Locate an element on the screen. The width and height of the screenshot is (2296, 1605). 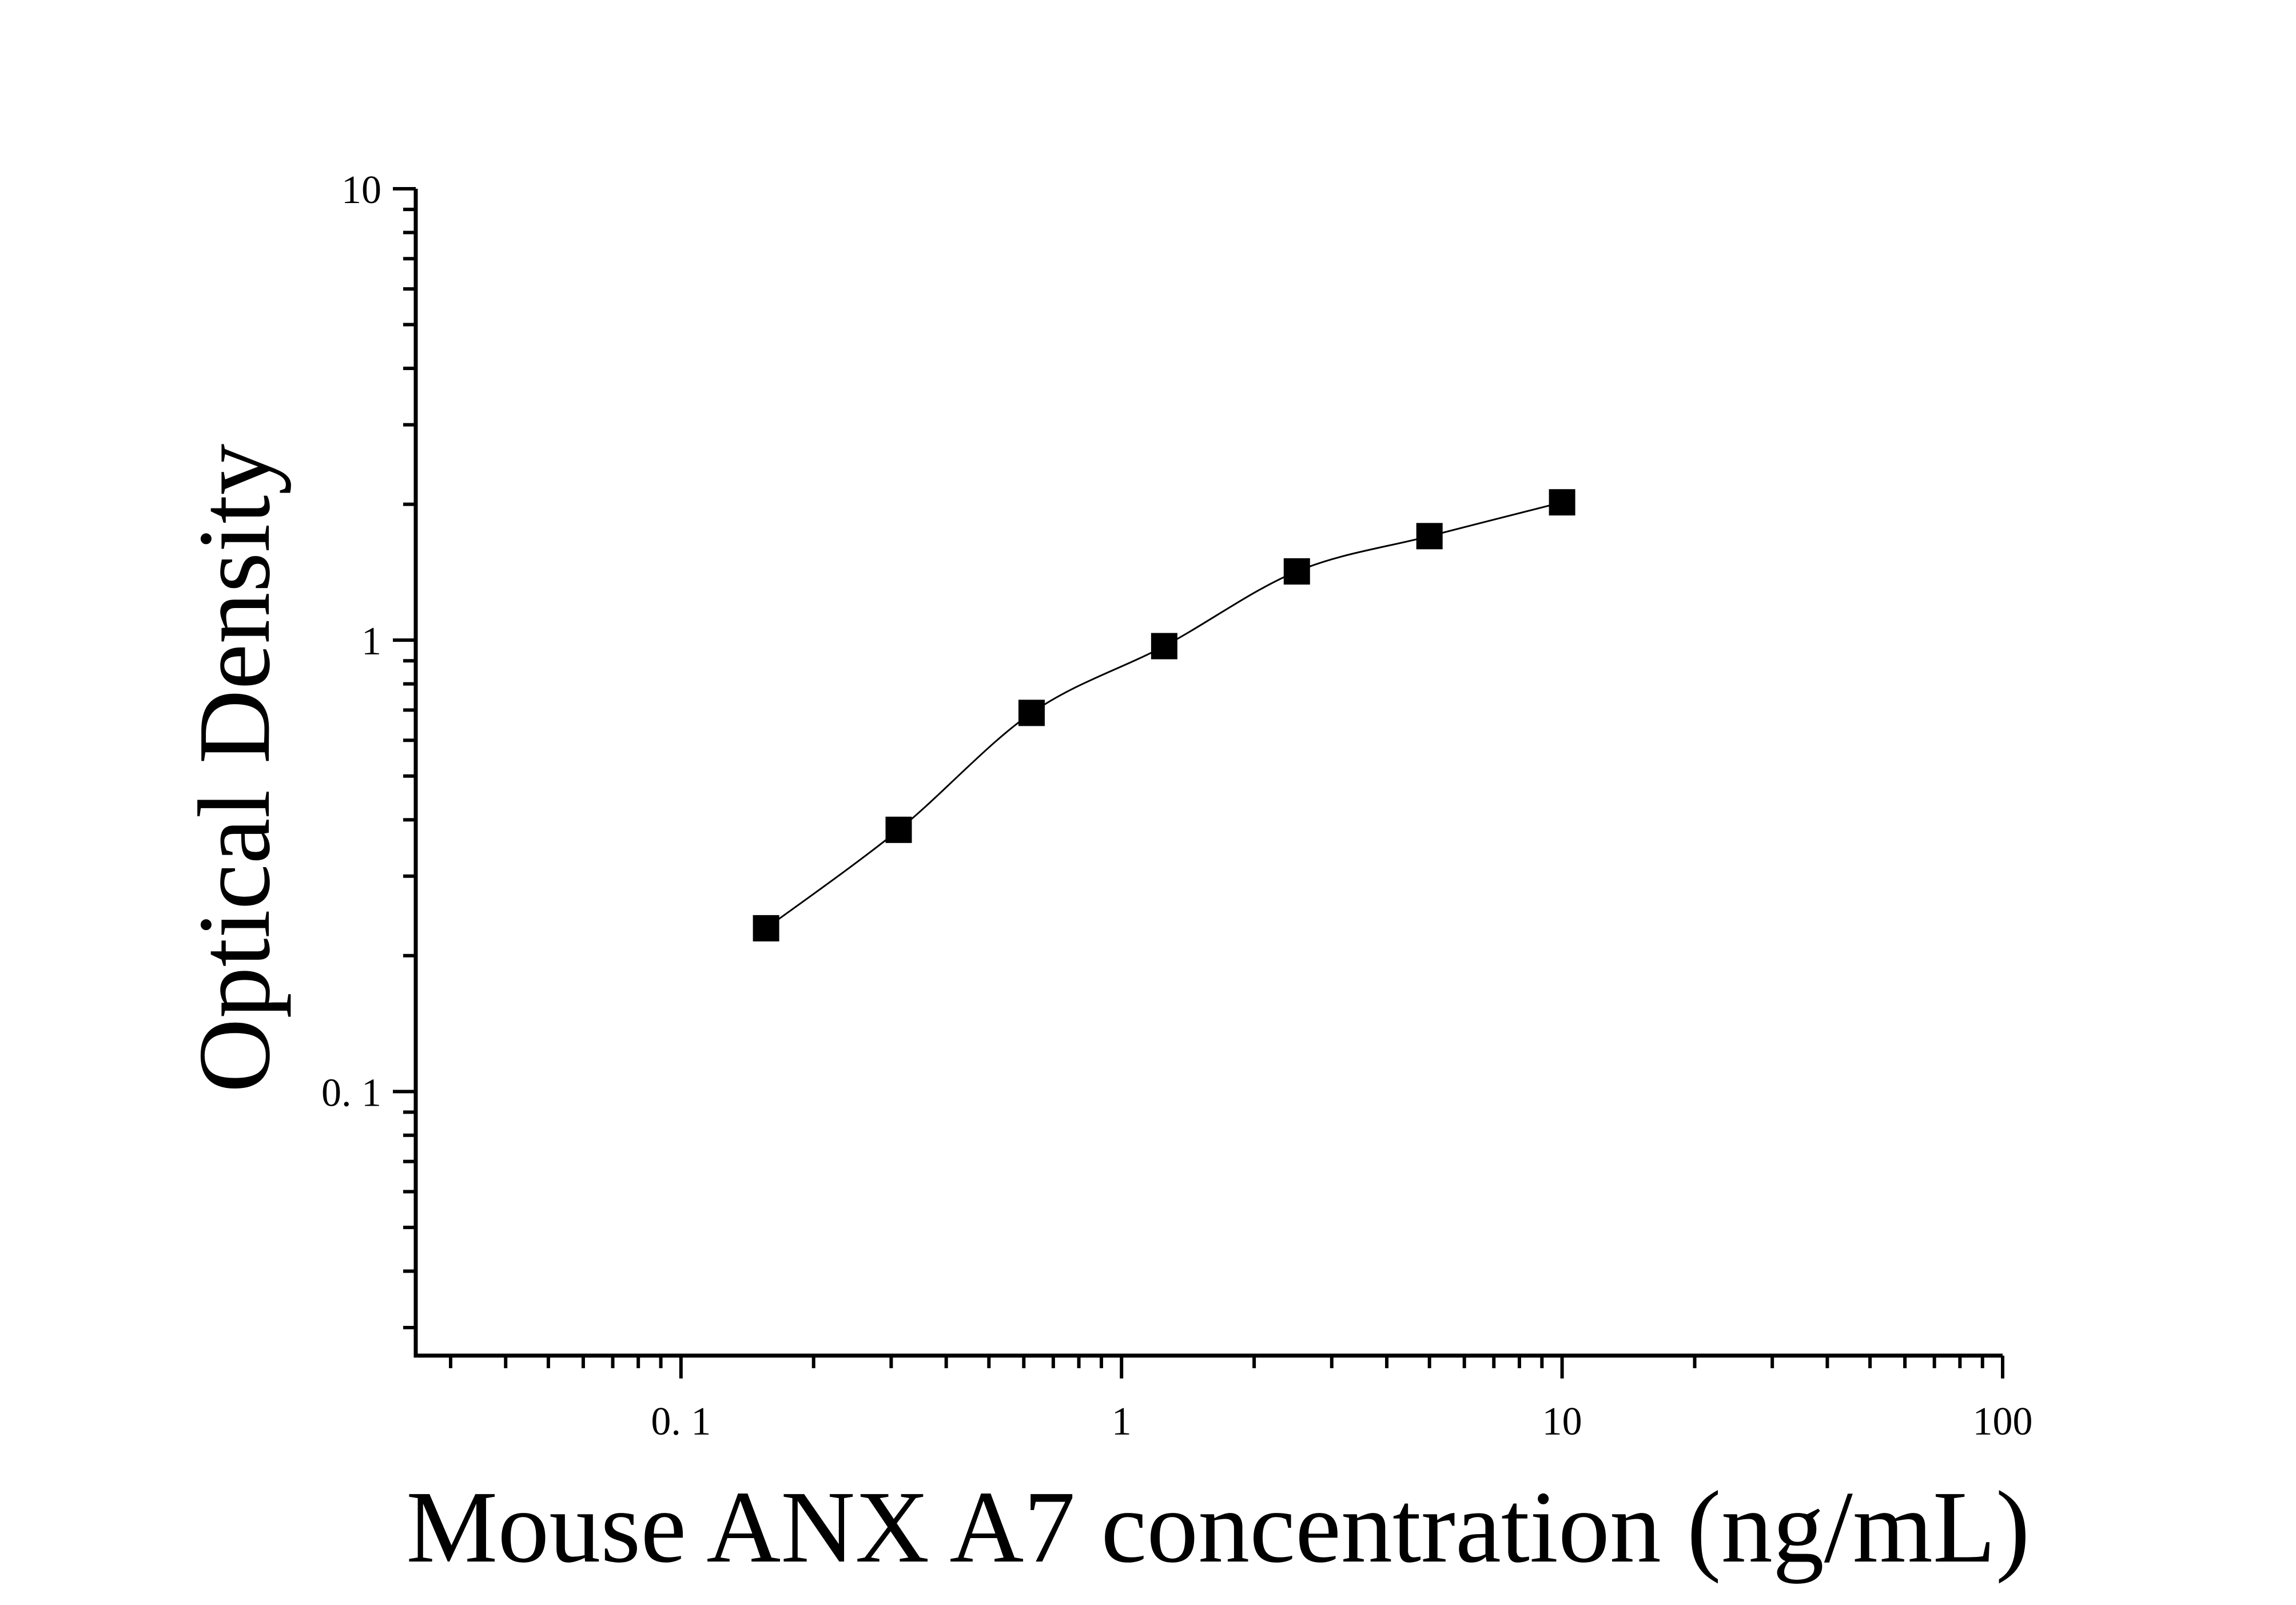
y-tick-label: 10 is located at coordinates (361, 190).